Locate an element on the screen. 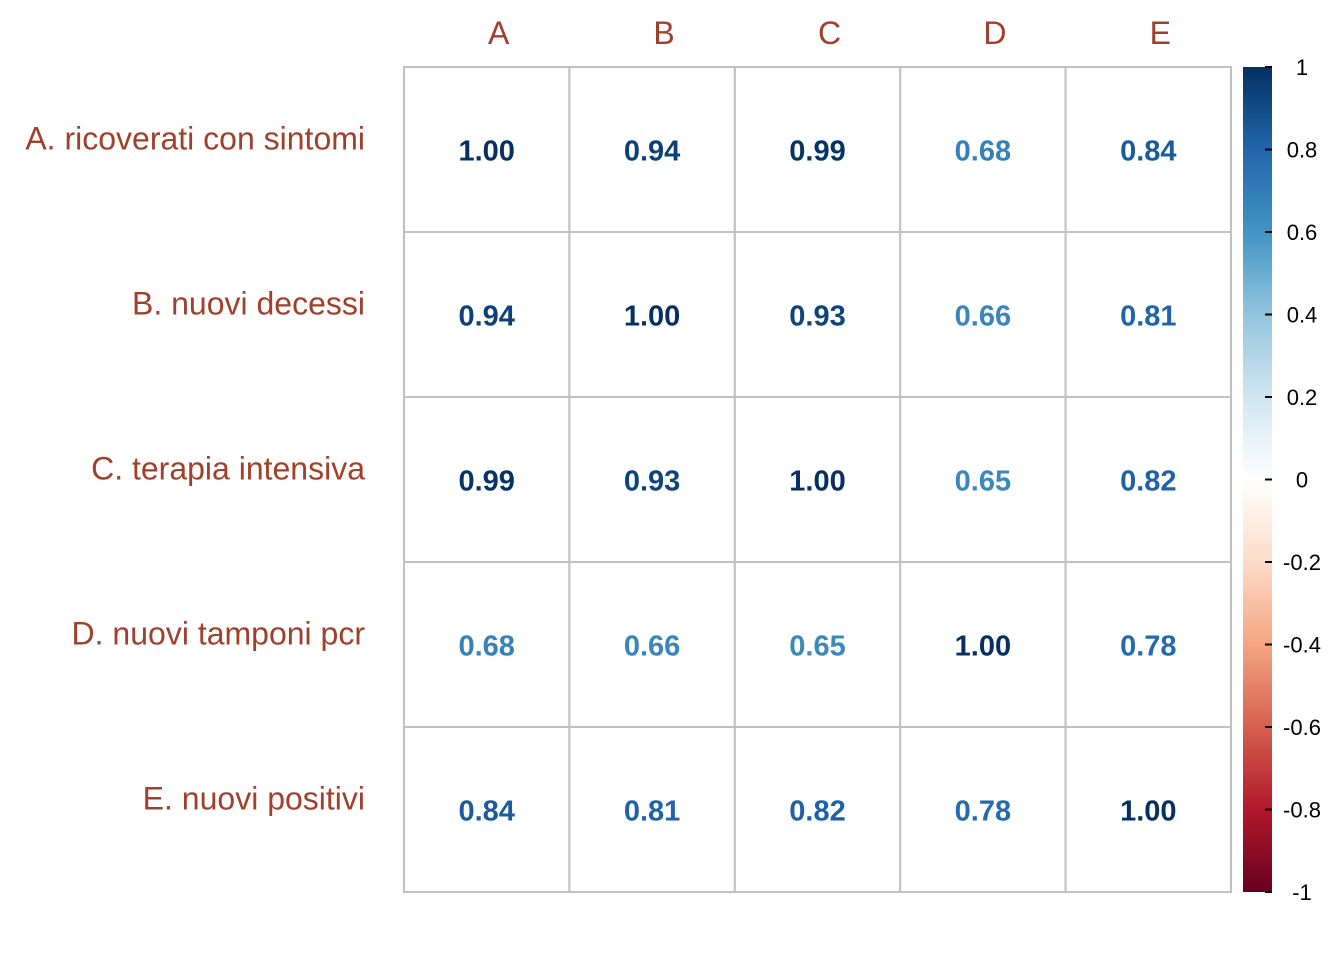 This screenshot has height=960, width=1344. colorbar-tick-label: 1 is located at coordinates (1302, 67).